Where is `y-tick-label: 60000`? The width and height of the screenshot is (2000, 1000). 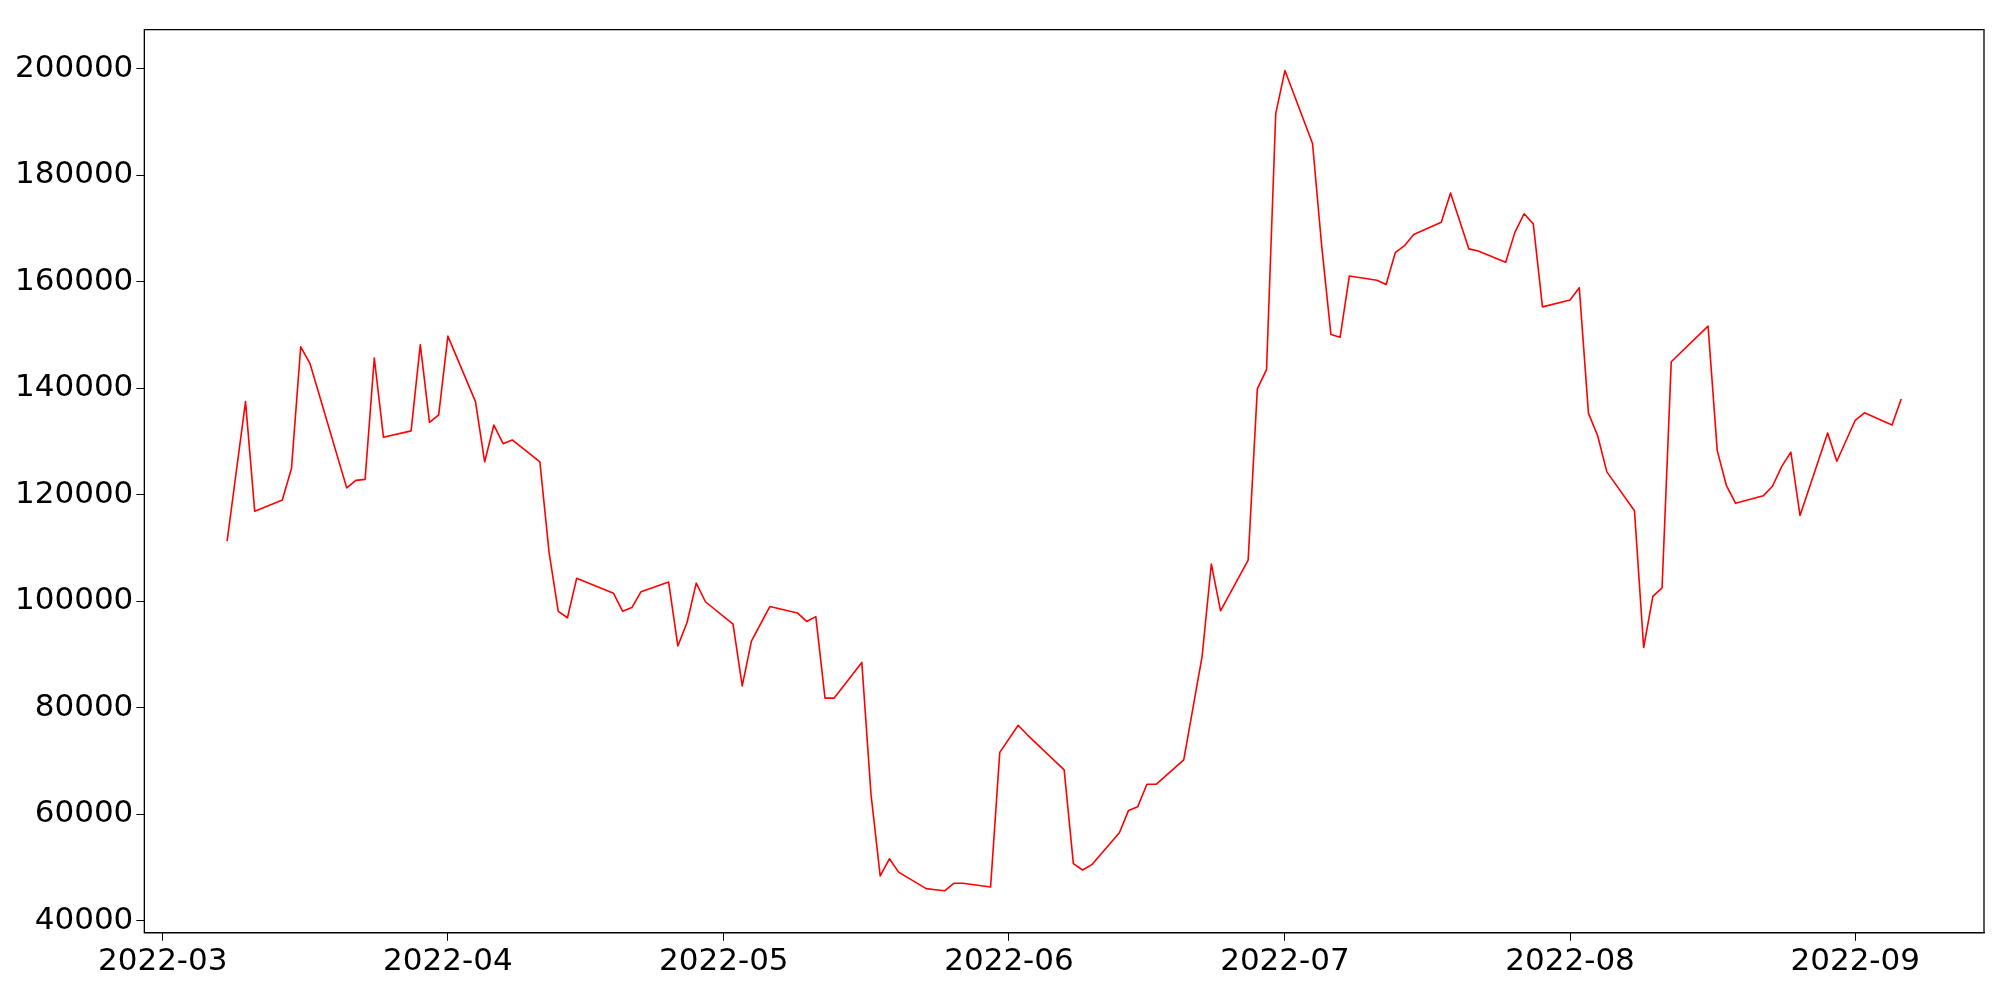
y-tick-label: 60000 is located at coordinates (84, 811).